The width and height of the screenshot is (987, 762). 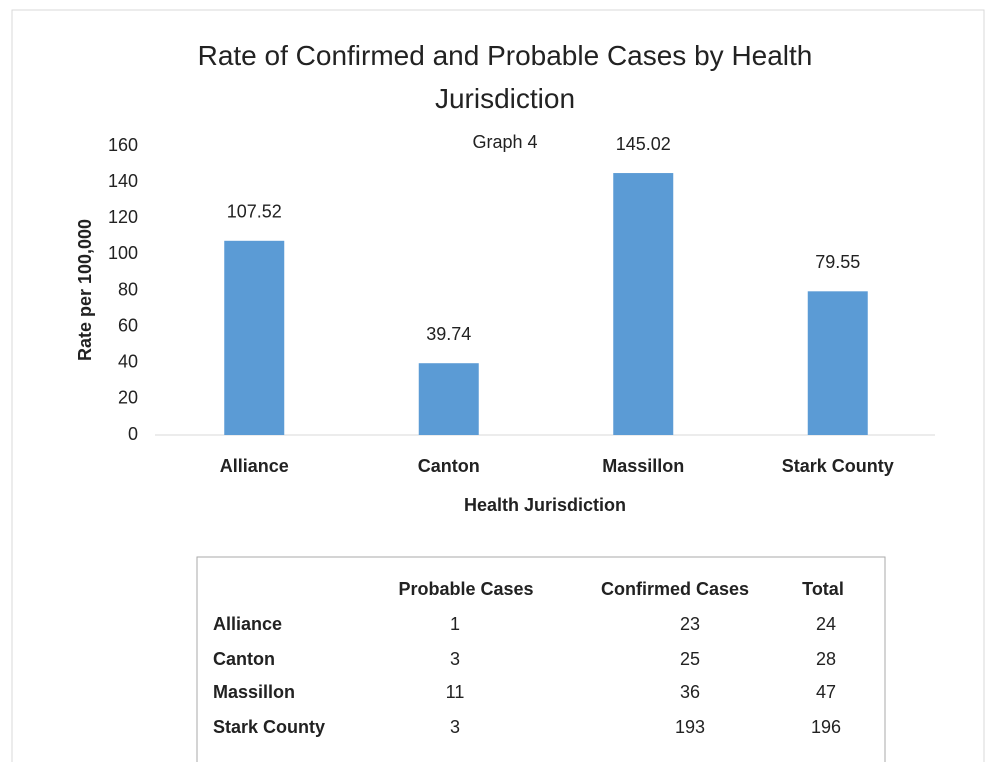 I want to click on table-header: Probable Cases, so click(x=465, y=589).